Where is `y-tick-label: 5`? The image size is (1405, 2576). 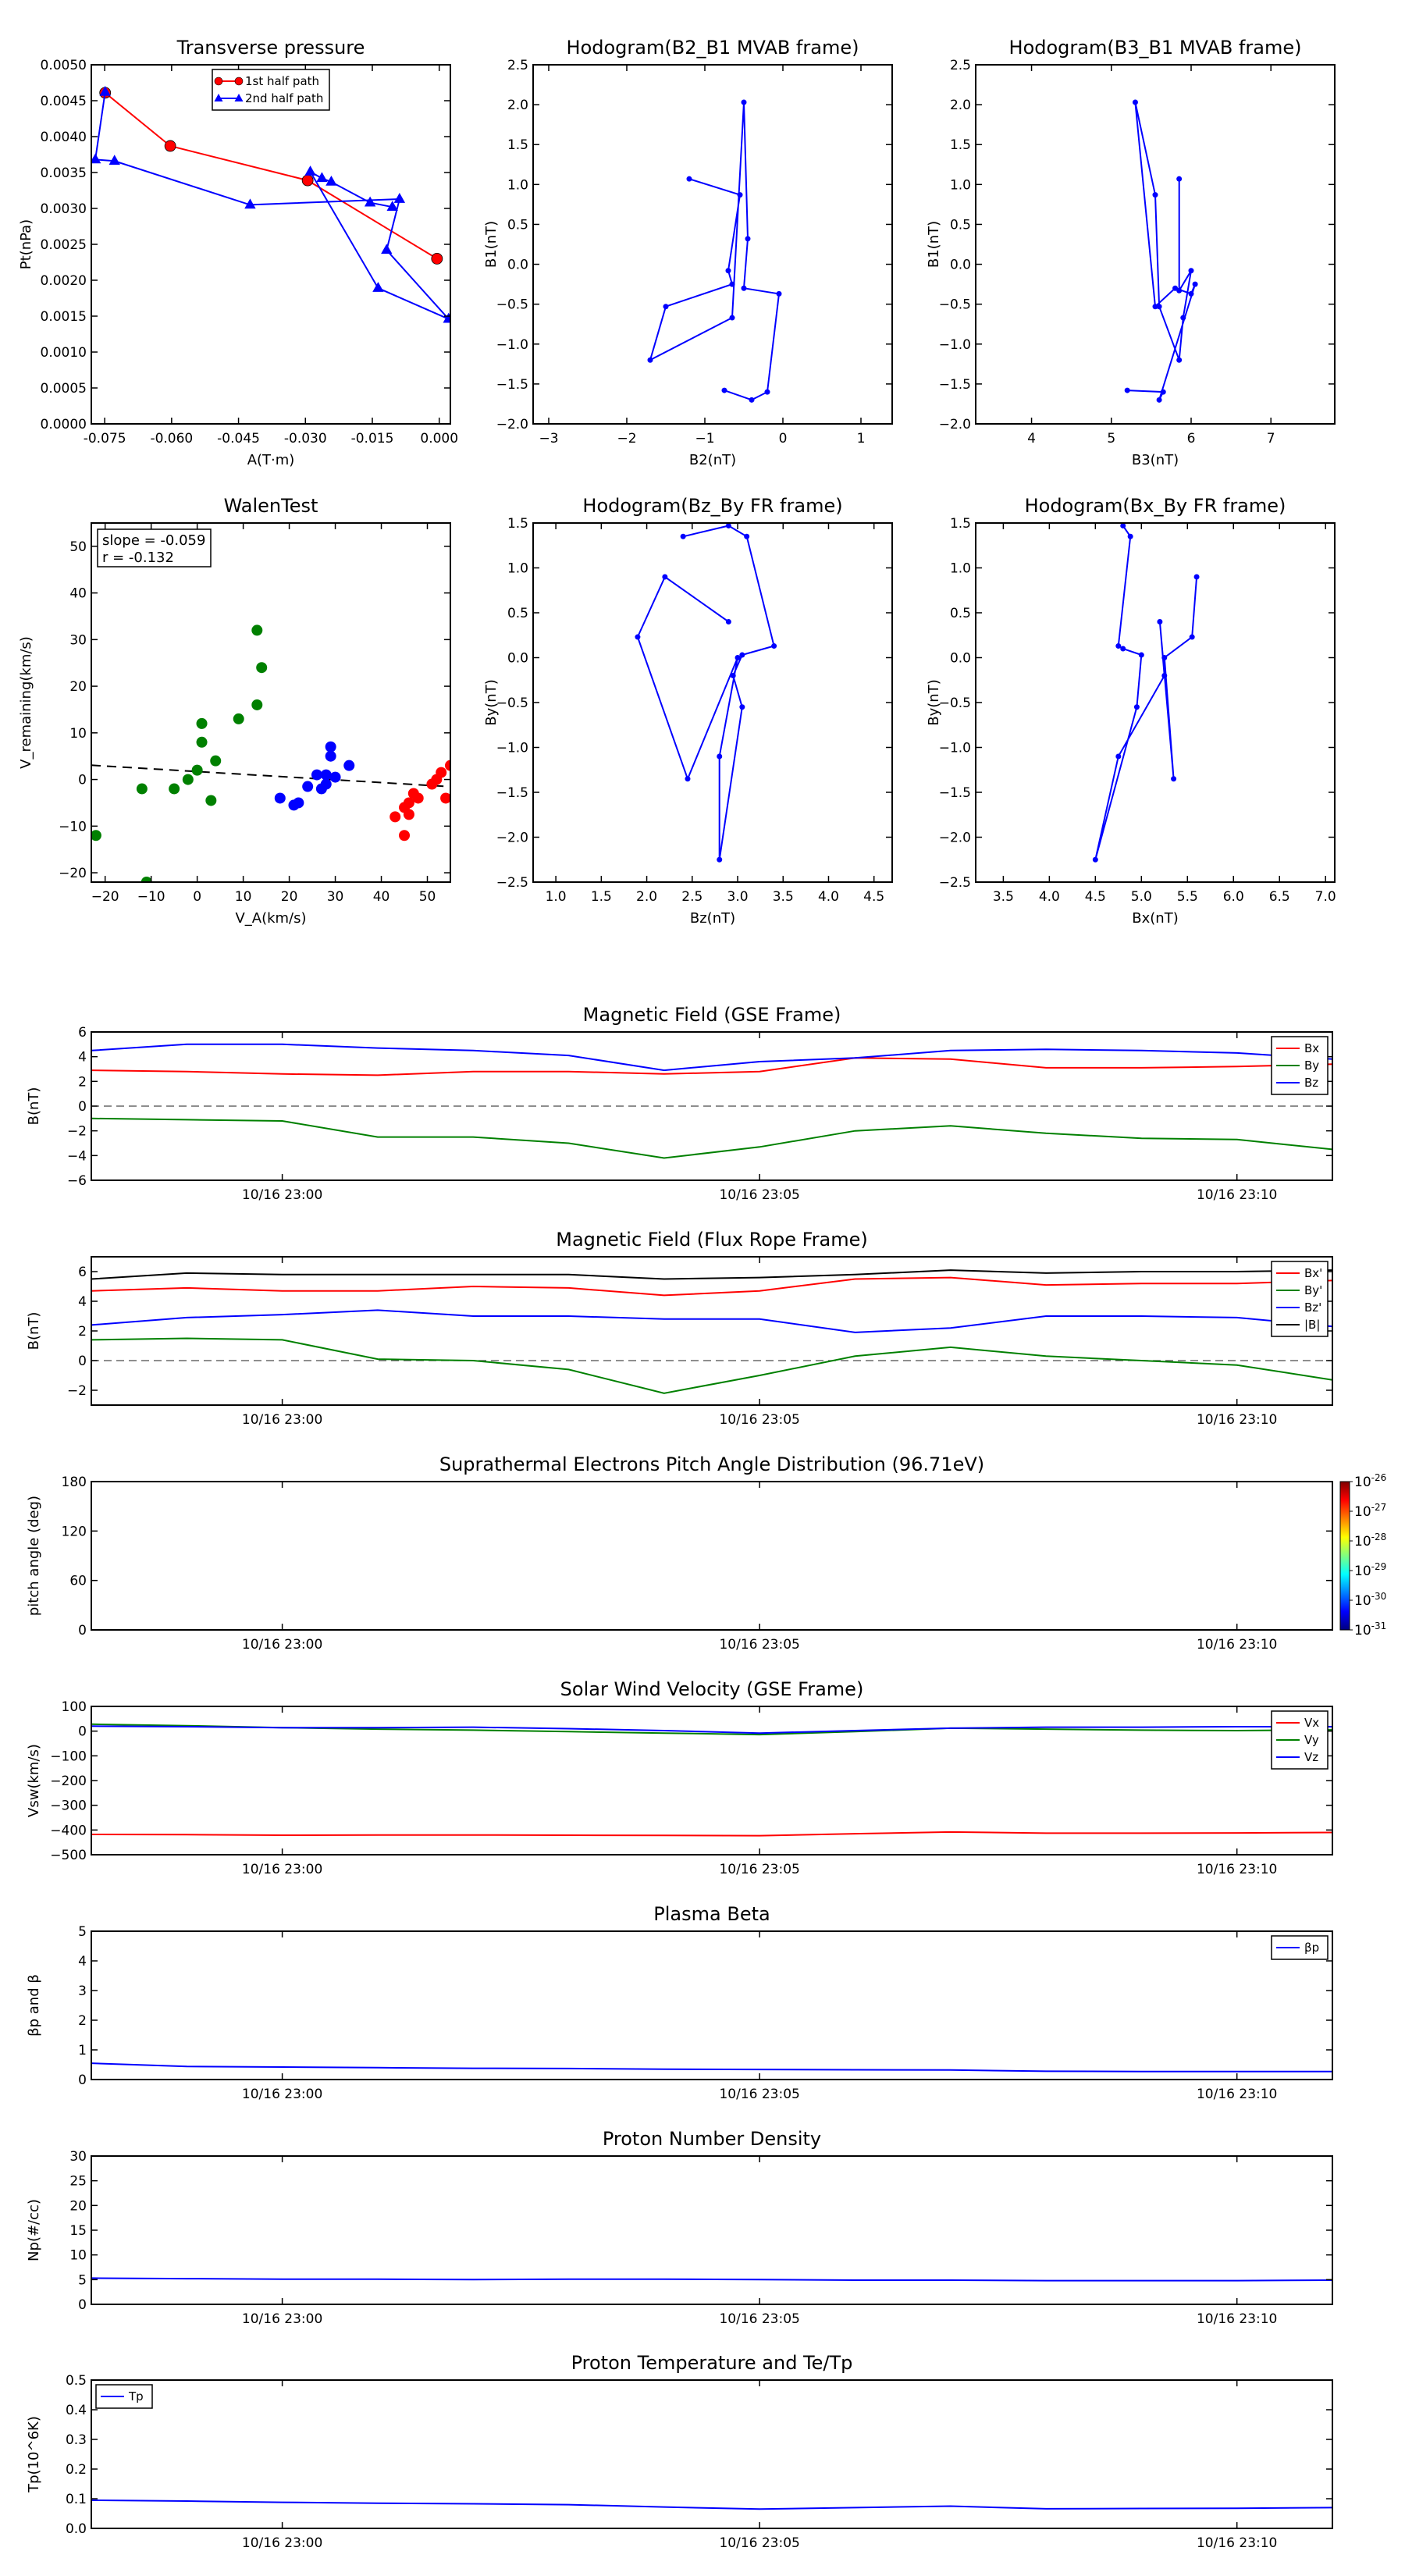
y-tick-label: 5 is located at coordinates (82, 2280).